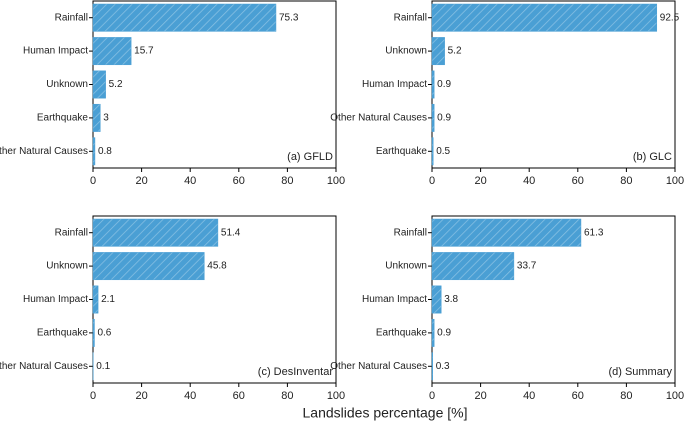 The width and height of the screenshot is (685, 425). What do you see at coordinates (443, 366) in the screenshot?
I see `value-label: 0.3` at bounding box center [443, 366].